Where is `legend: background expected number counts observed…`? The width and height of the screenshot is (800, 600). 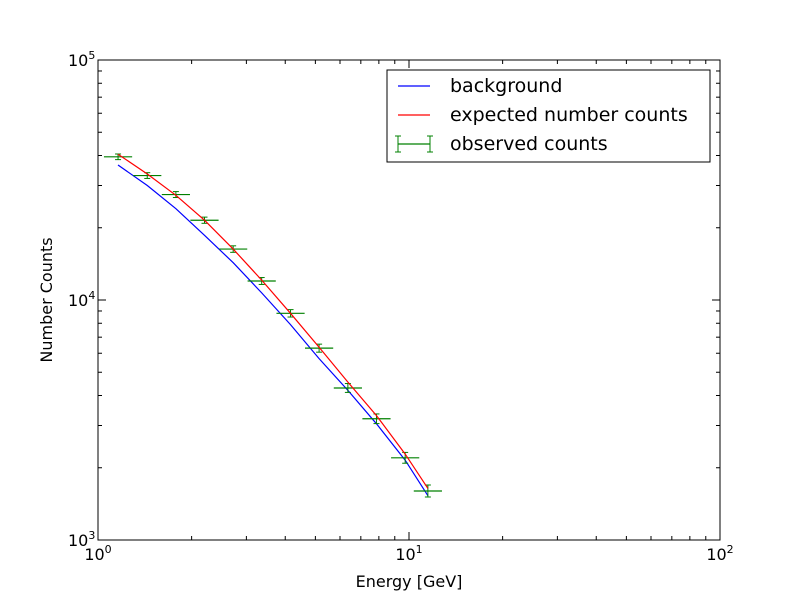
legend: background expected number counts observed… is located at coordinates (548, 116).